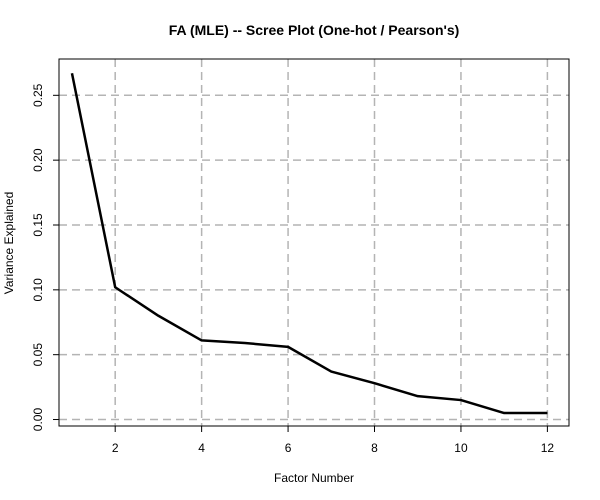  Describe the element at coordinates (288, 448) in the screenshot. I see `x-tick-label-2: 6` at that location.